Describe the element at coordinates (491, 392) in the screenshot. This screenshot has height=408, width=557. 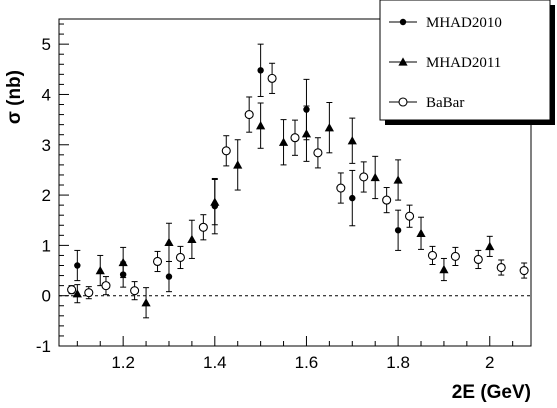
I see `x-axis-title: 2E (GeV)` at that location.